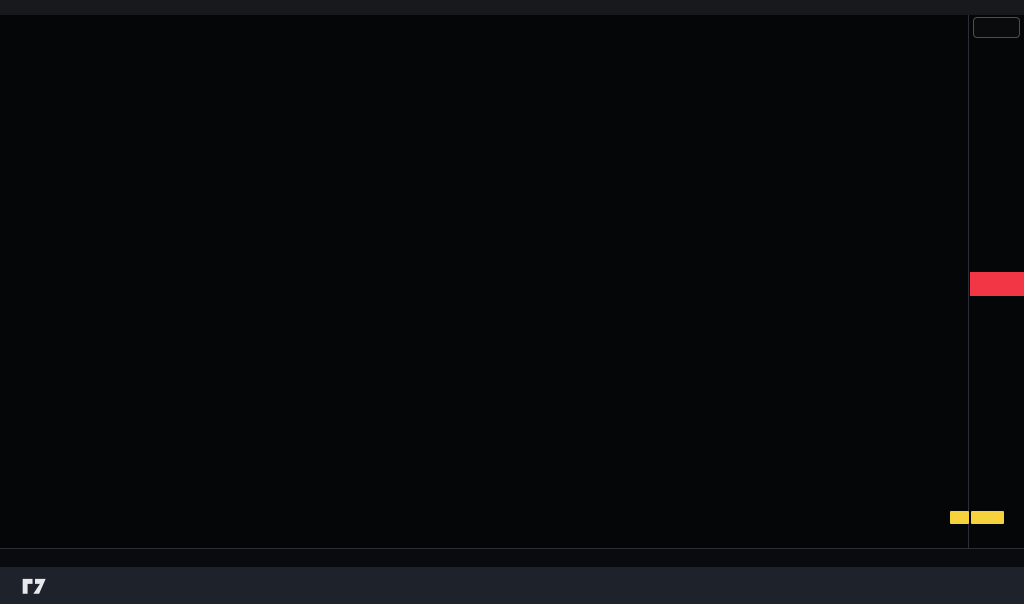  What do you see at coordinates (55, 28) in the screenshot?
I see `symbol-info-row` at bounding box center [55, 28].